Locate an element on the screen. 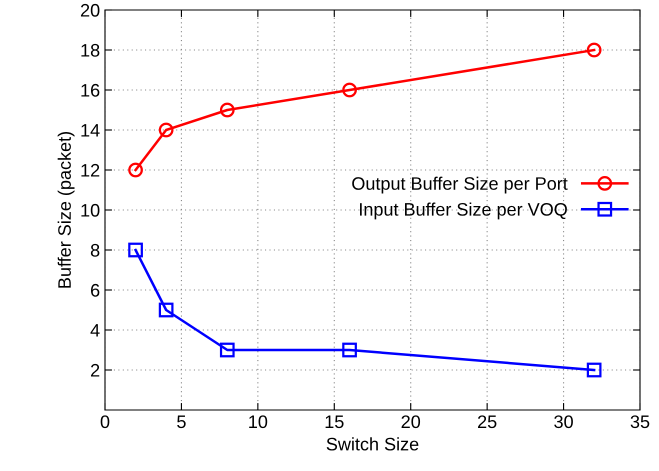 This screenshot has width=659, height=471. y-tick-label: 8 is located at coordinates (95, 250).